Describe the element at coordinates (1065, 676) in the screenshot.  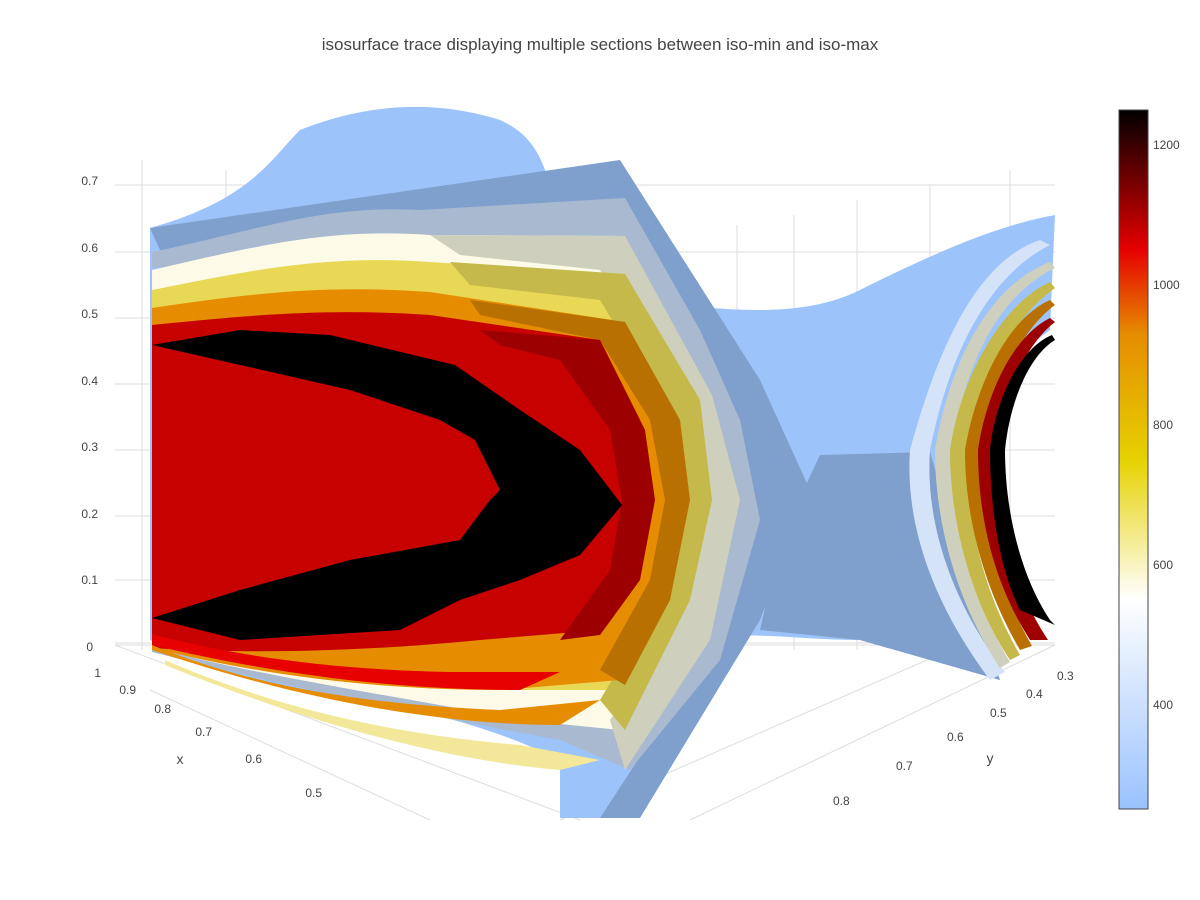
I see `y-tick-label: 0.3` at that location.